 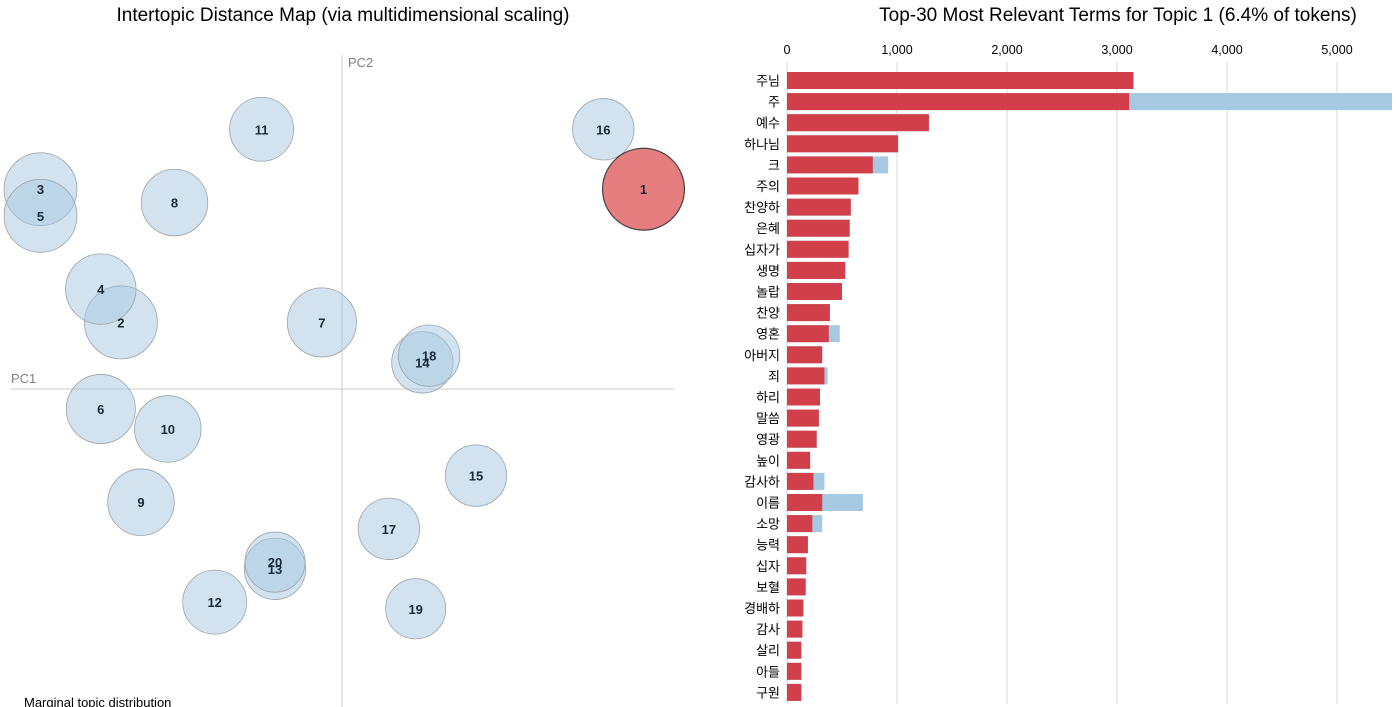 I want to click on term-label: 아들, so click(x=768, y=672).